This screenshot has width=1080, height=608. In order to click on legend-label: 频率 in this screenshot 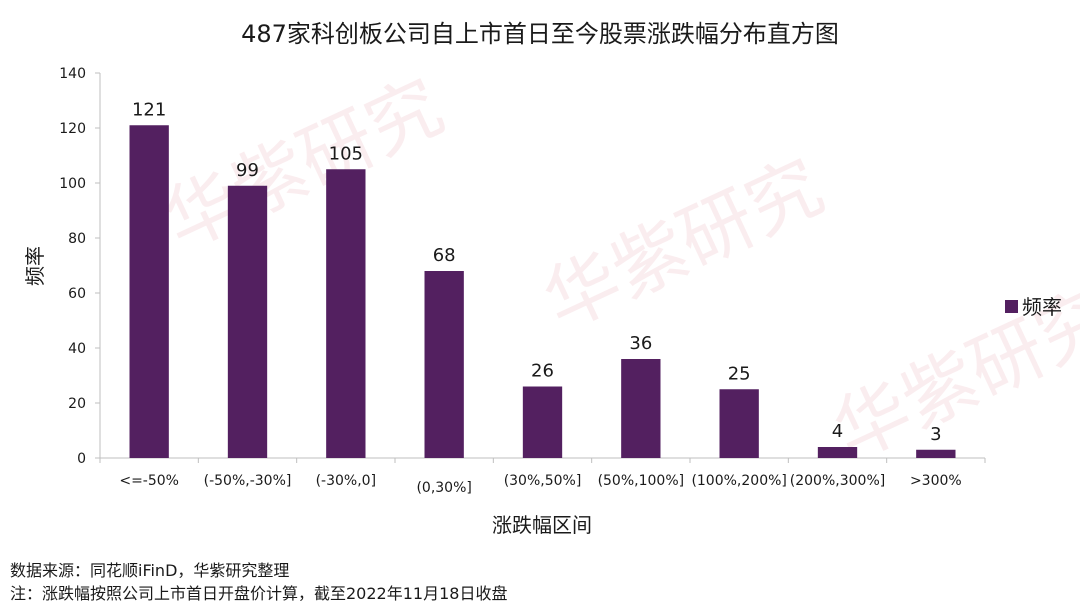, I will do `click(1042, 307)`.